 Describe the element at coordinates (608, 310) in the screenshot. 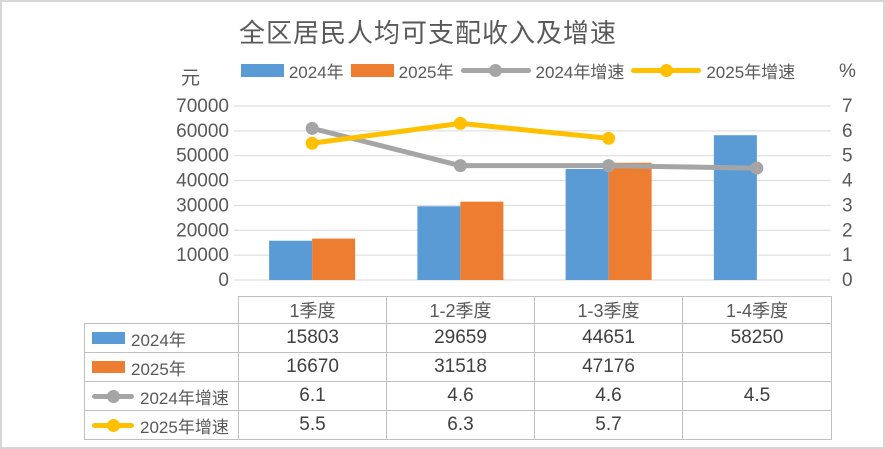

I see `table-header-q3: 1-3季度` at that location.